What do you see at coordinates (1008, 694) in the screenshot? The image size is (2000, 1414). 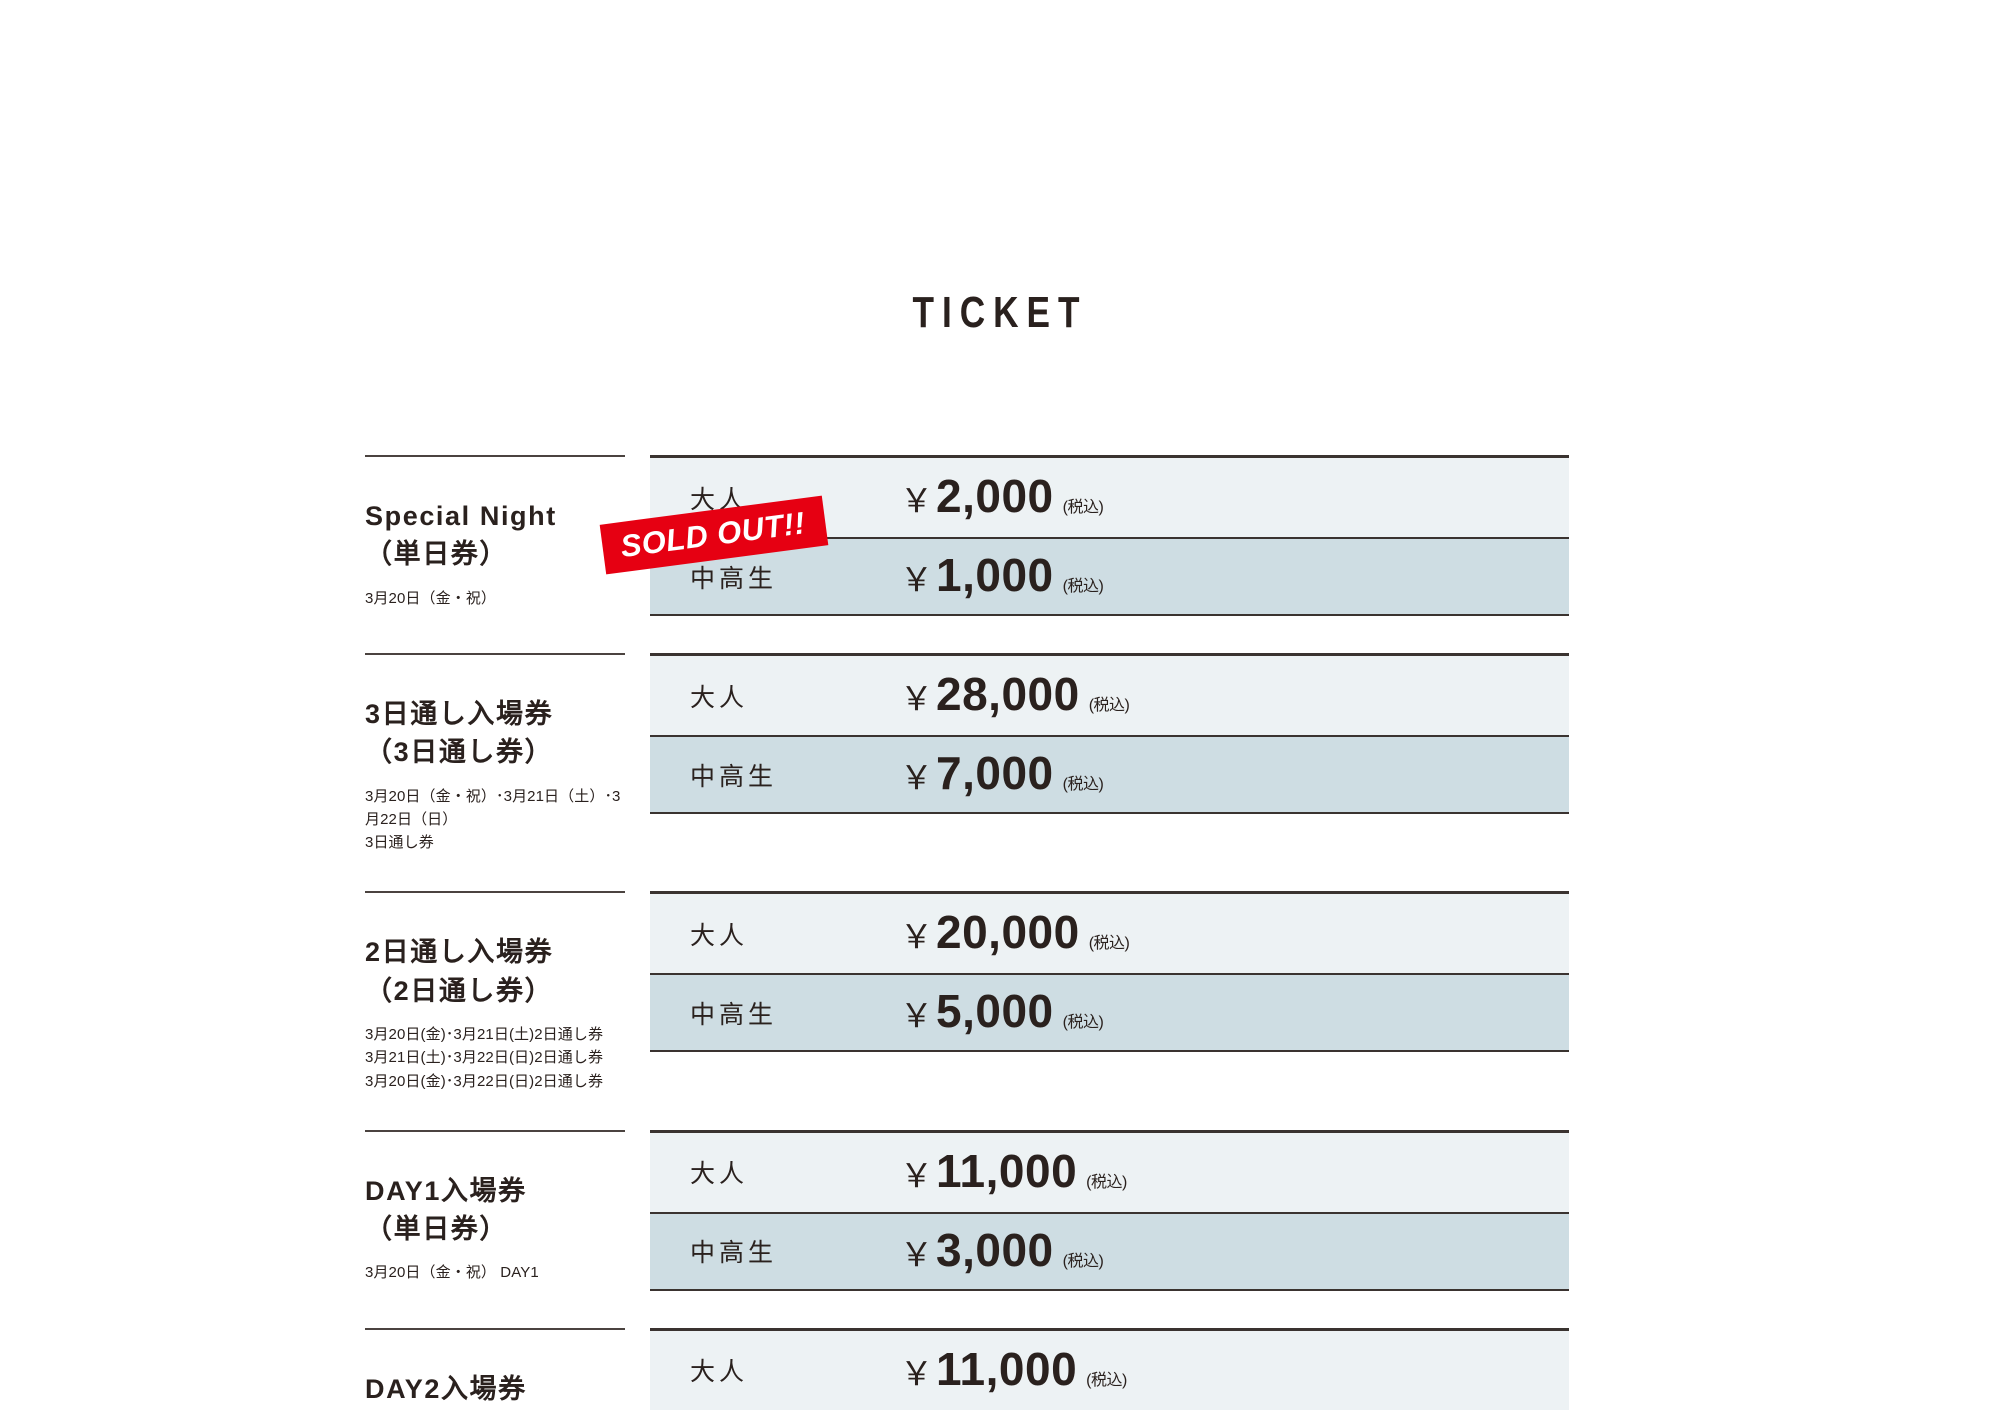 I see `price-value: 28,000` at bounding box center [1008, 694].